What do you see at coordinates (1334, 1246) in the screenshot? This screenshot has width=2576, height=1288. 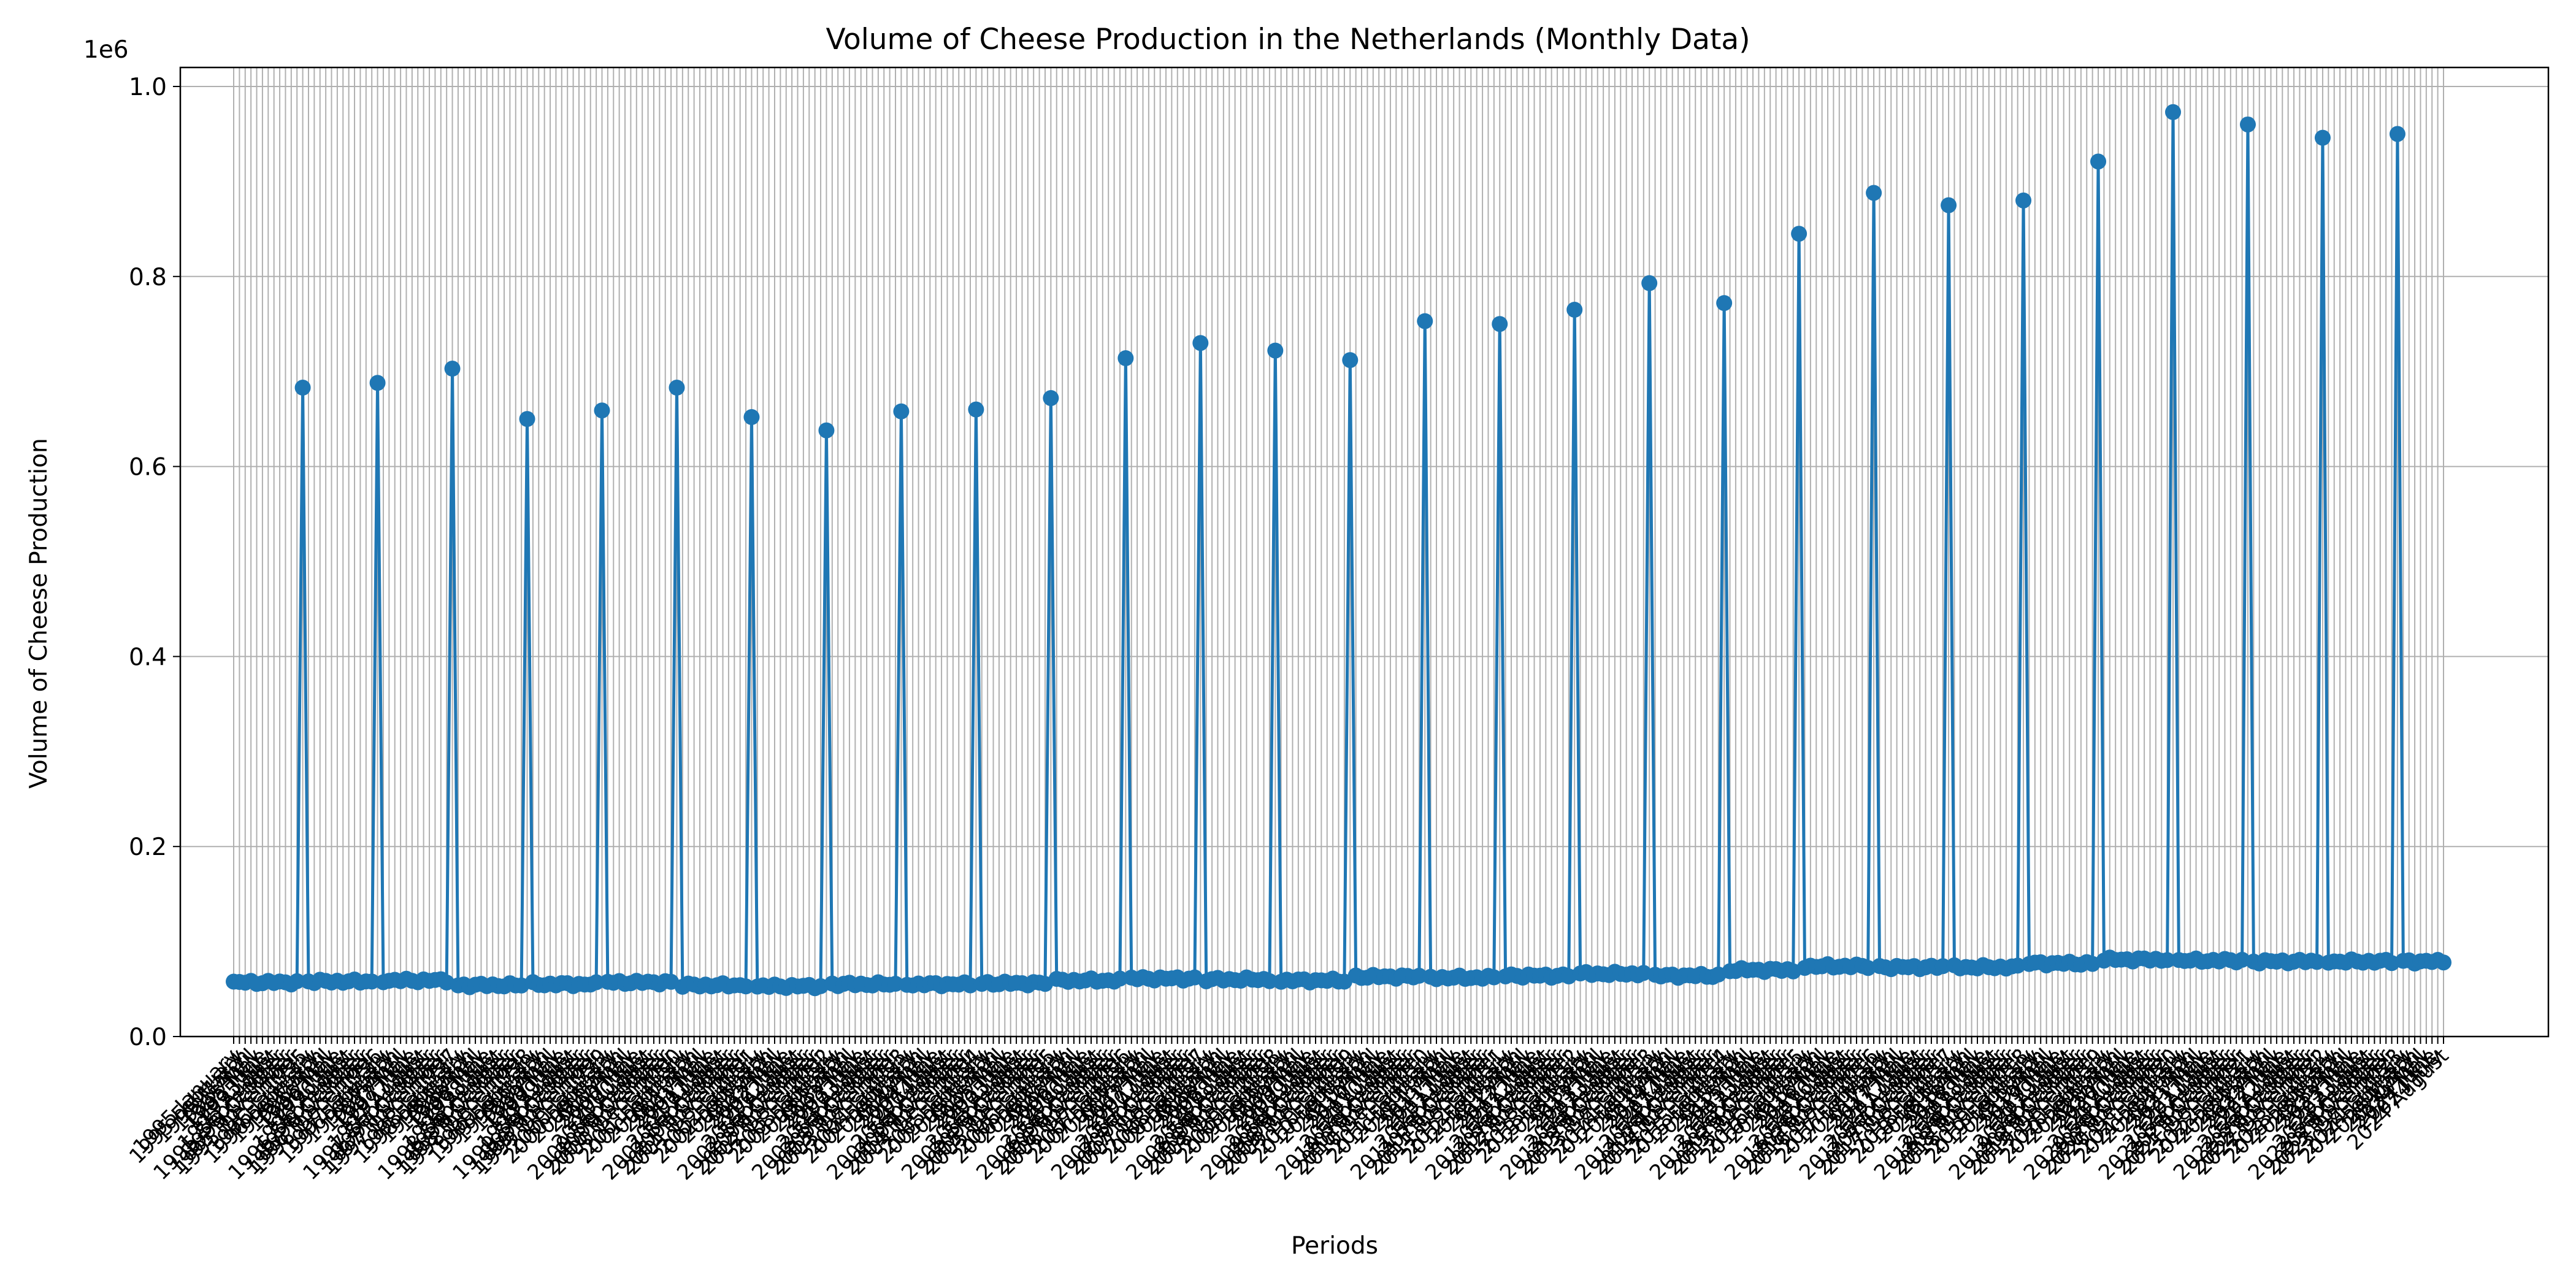 I see `x-axis-label: Periods` at bounding box center [1334, 1246].